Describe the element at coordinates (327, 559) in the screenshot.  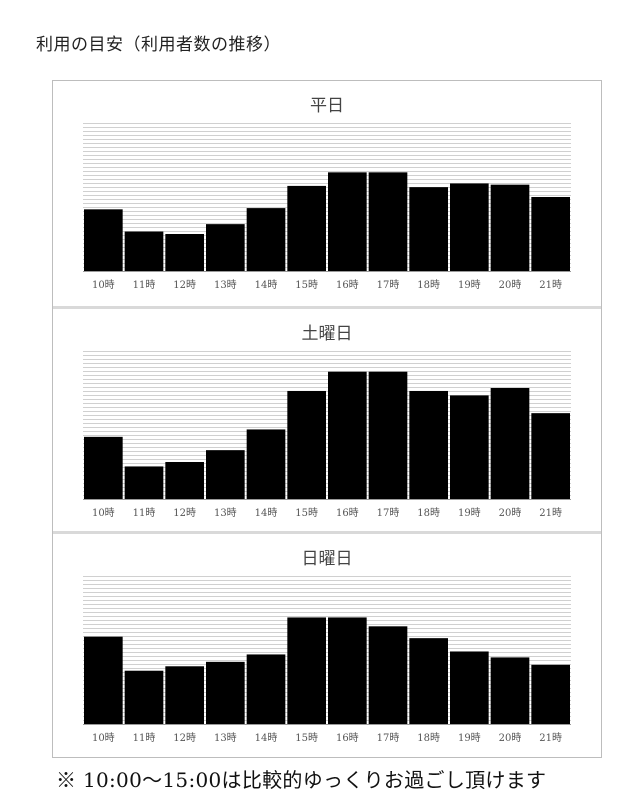
I see `chart-title-sunday: 日曜日` at that location.